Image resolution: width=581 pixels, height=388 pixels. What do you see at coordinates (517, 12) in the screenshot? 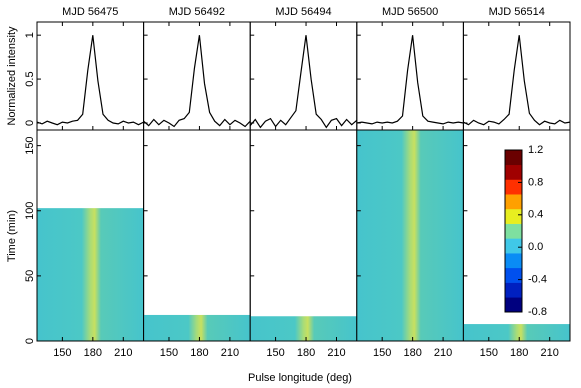
I see `panel-title: MJD 56514` at bounding box center [517, 12].